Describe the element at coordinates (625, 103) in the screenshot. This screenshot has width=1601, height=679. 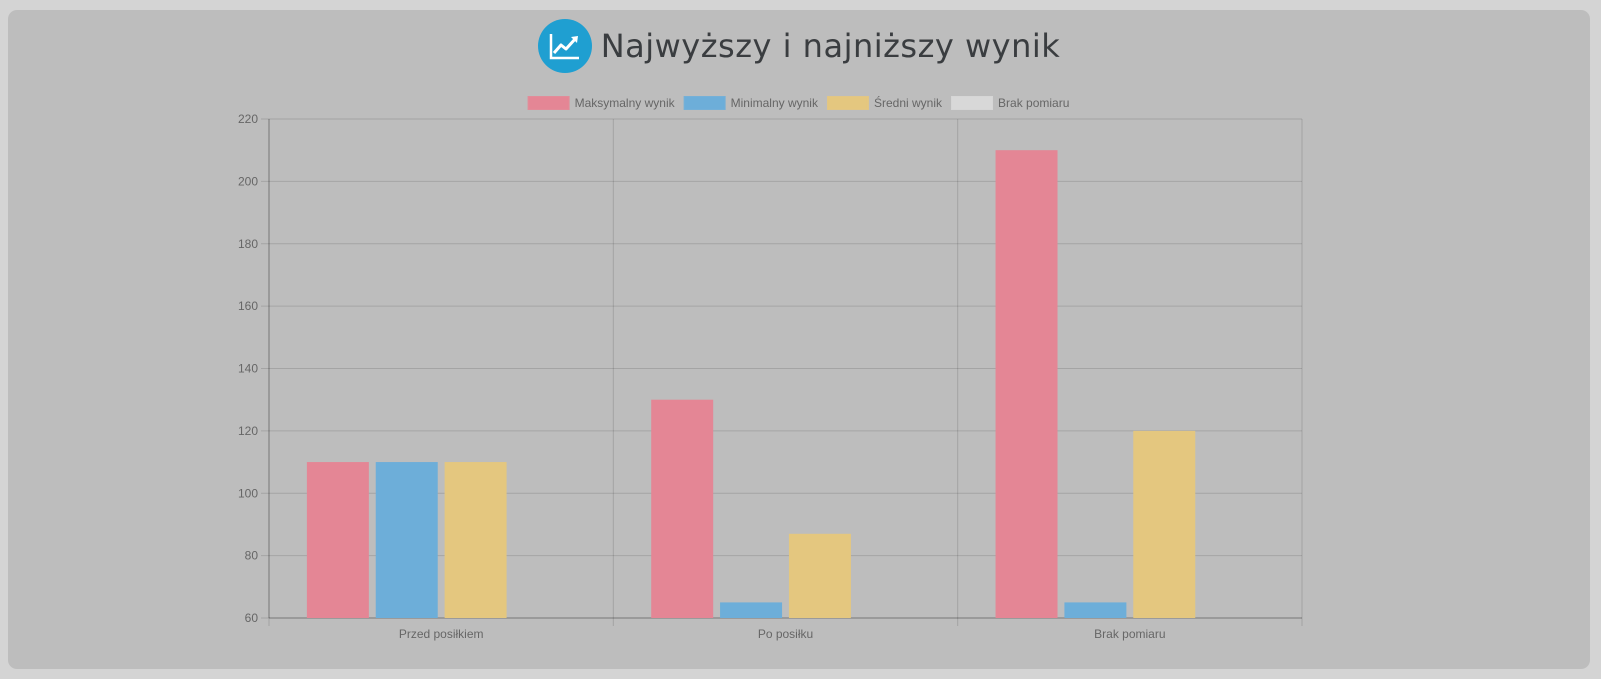
I see `legend-label-1: Maksymalny wynik` at that location.